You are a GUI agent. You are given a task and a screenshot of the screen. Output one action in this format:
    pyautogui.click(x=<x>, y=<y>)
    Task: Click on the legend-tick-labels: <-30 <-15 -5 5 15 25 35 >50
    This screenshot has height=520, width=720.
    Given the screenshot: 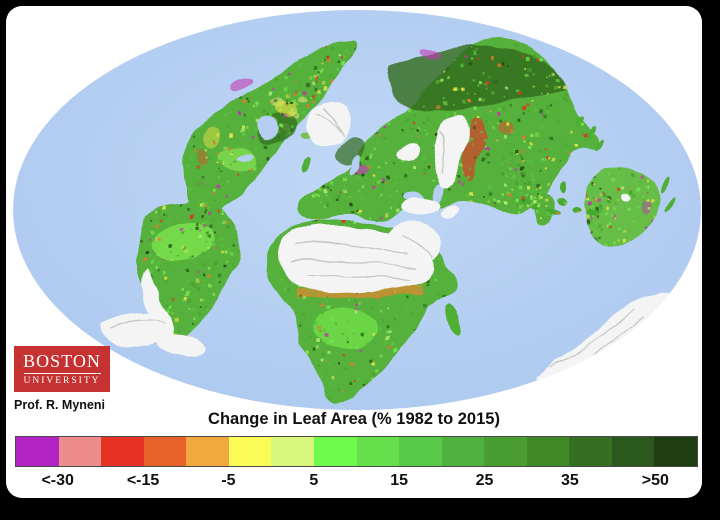 What is the action you would take?
    pyautogui.click(x=356, y=481)
    